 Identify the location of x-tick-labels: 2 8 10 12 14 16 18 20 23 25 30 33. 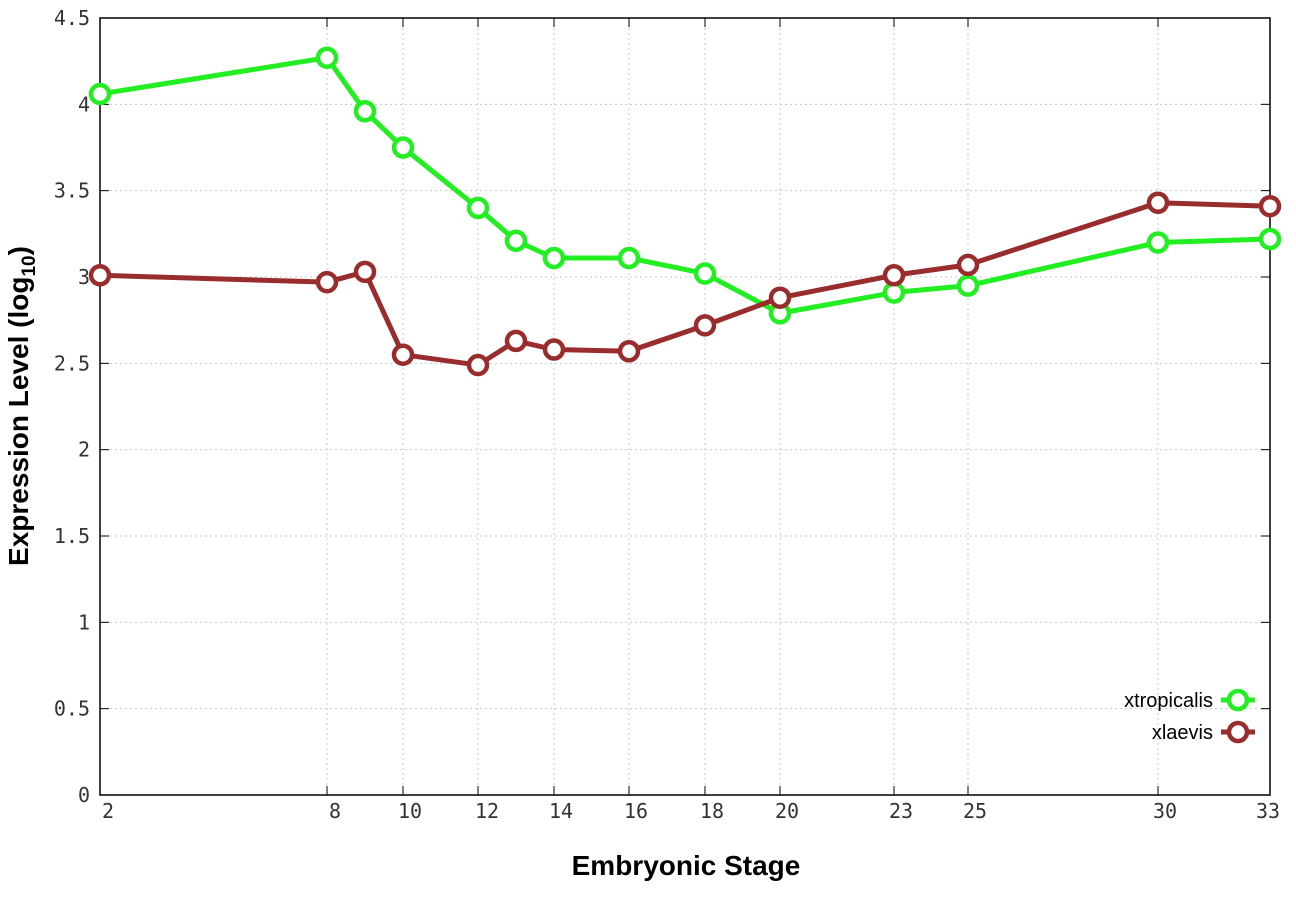
(691, 811).